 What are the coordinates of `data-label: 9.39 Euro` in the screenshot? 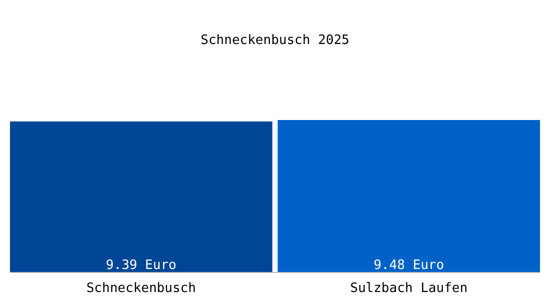 It's located at (141, 265).